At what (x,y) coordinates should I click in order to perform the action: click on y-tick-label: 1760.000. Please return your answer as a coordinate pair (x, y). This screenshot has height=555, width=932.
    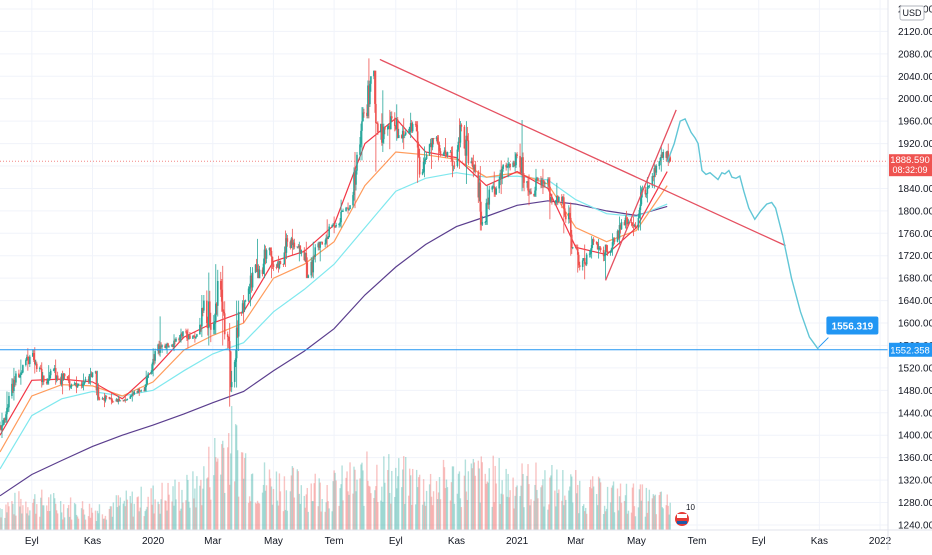
    Looking at the image, I should click on (915, 234).